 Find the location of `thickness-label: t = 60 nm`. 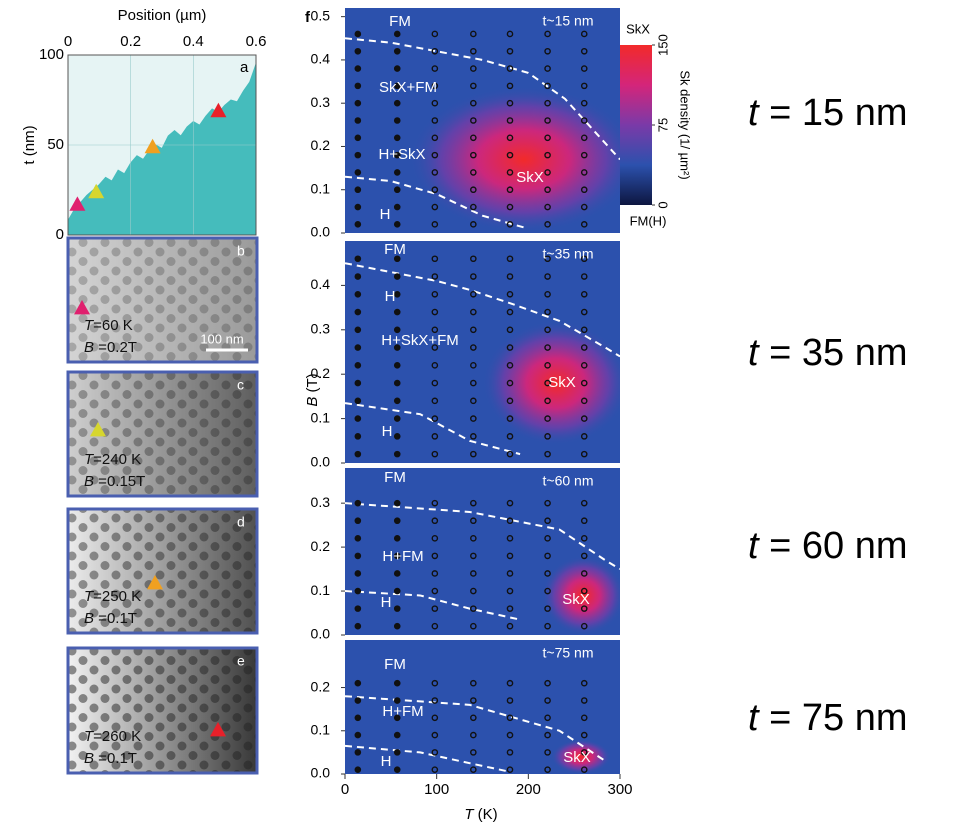

thickness-label: t = 60 nm is located at coordinates (827, 546).